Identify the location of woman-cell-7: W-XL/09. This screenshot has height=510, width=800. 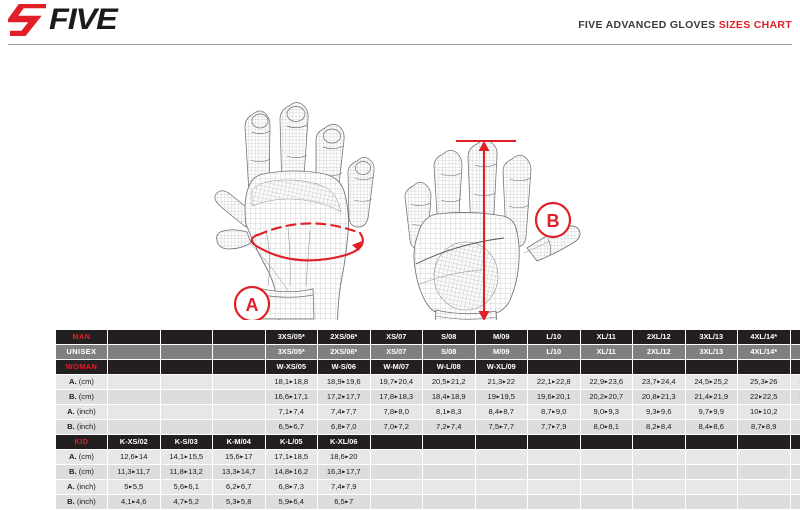
(501, 367).